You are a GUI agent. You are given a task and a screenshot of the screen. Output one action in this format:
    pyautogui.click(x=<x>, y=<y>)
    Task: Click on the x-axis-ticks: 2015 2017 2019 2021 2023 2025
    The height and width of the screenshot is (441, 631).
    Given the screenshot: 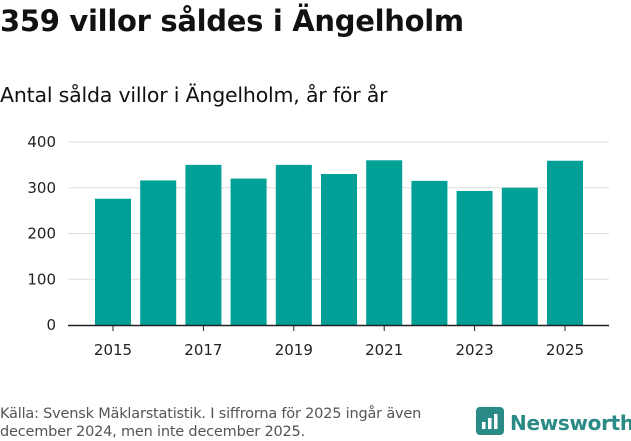 What is the action you would take?
    pyautogui.click(x=339, y=342)
    